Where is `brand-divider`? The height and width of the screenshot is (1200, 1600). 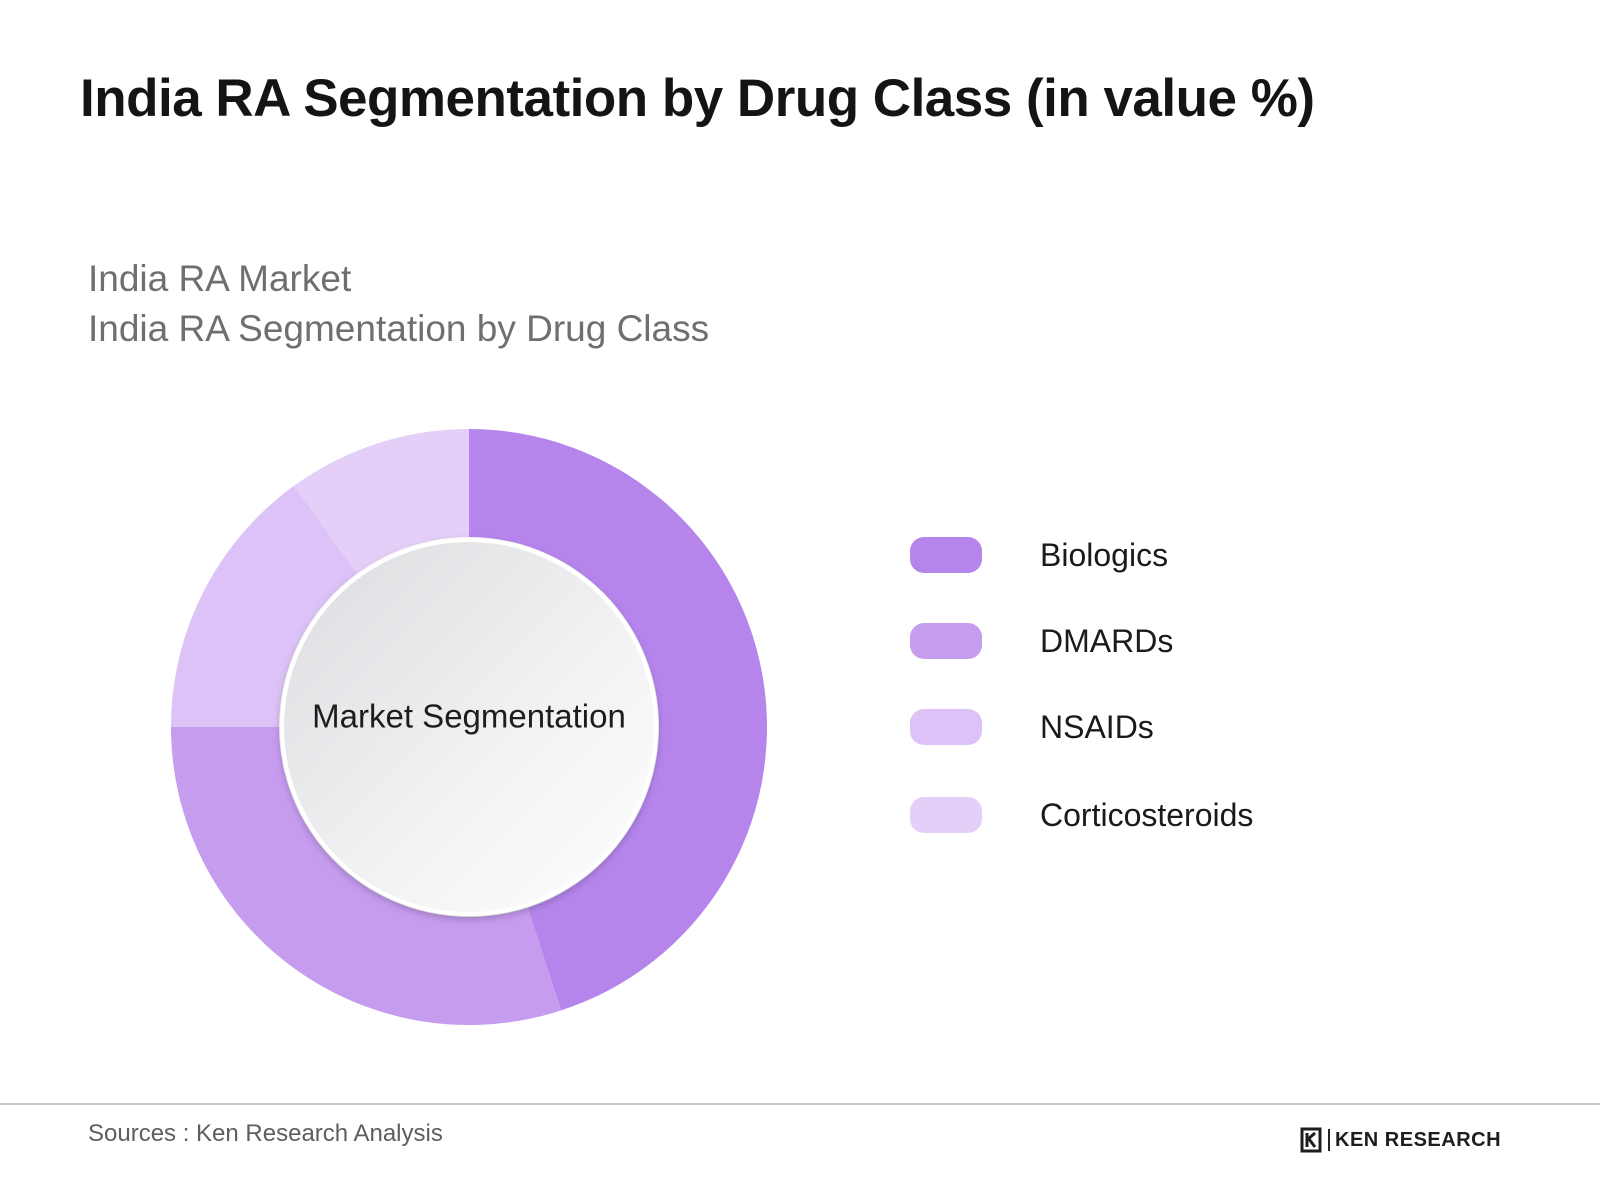 brand-divider is located at coordinates (1329, 1140).